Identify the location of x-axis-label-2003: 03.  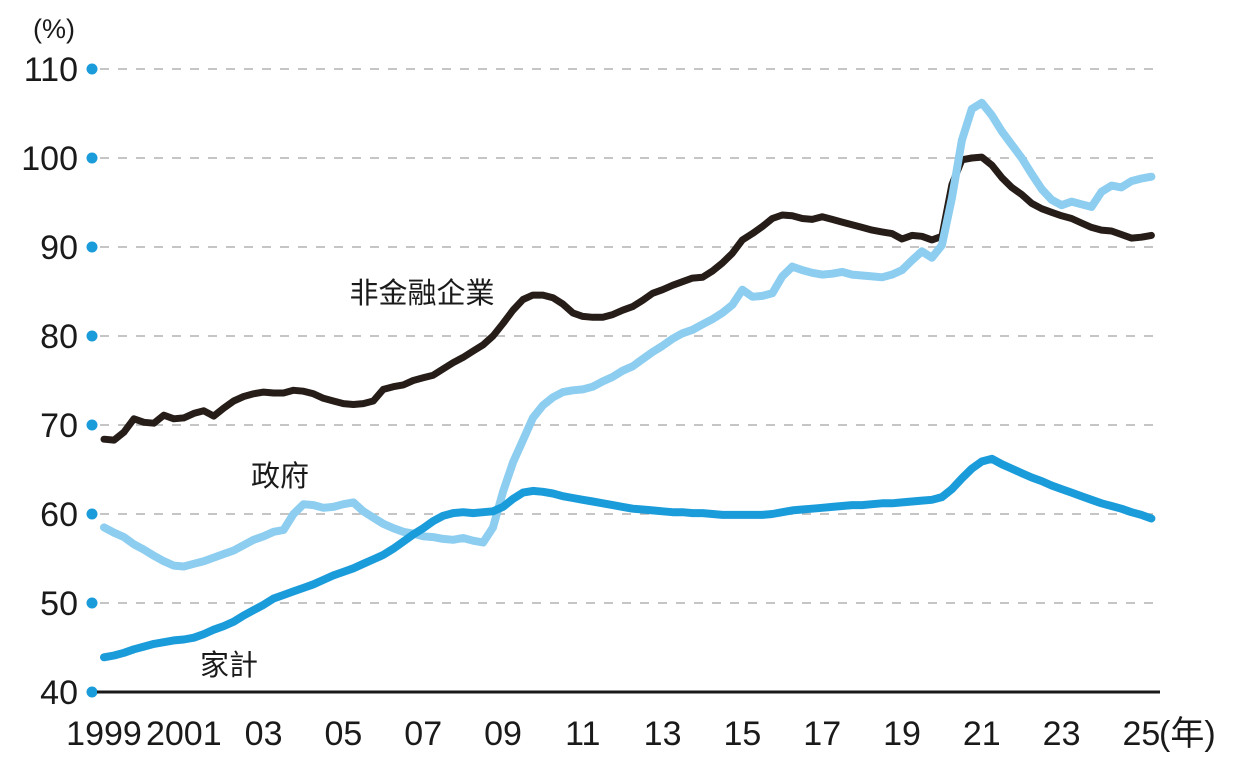
(264, 734).